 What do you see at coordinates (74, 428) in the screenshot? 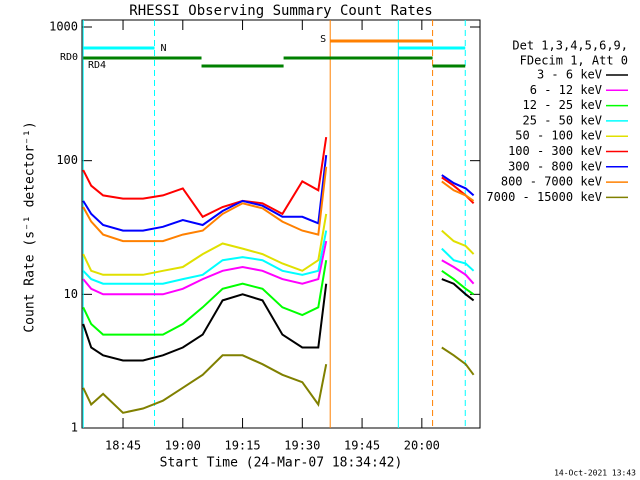
I see `y-tick-label: 1` at bounding box center [74, 428].